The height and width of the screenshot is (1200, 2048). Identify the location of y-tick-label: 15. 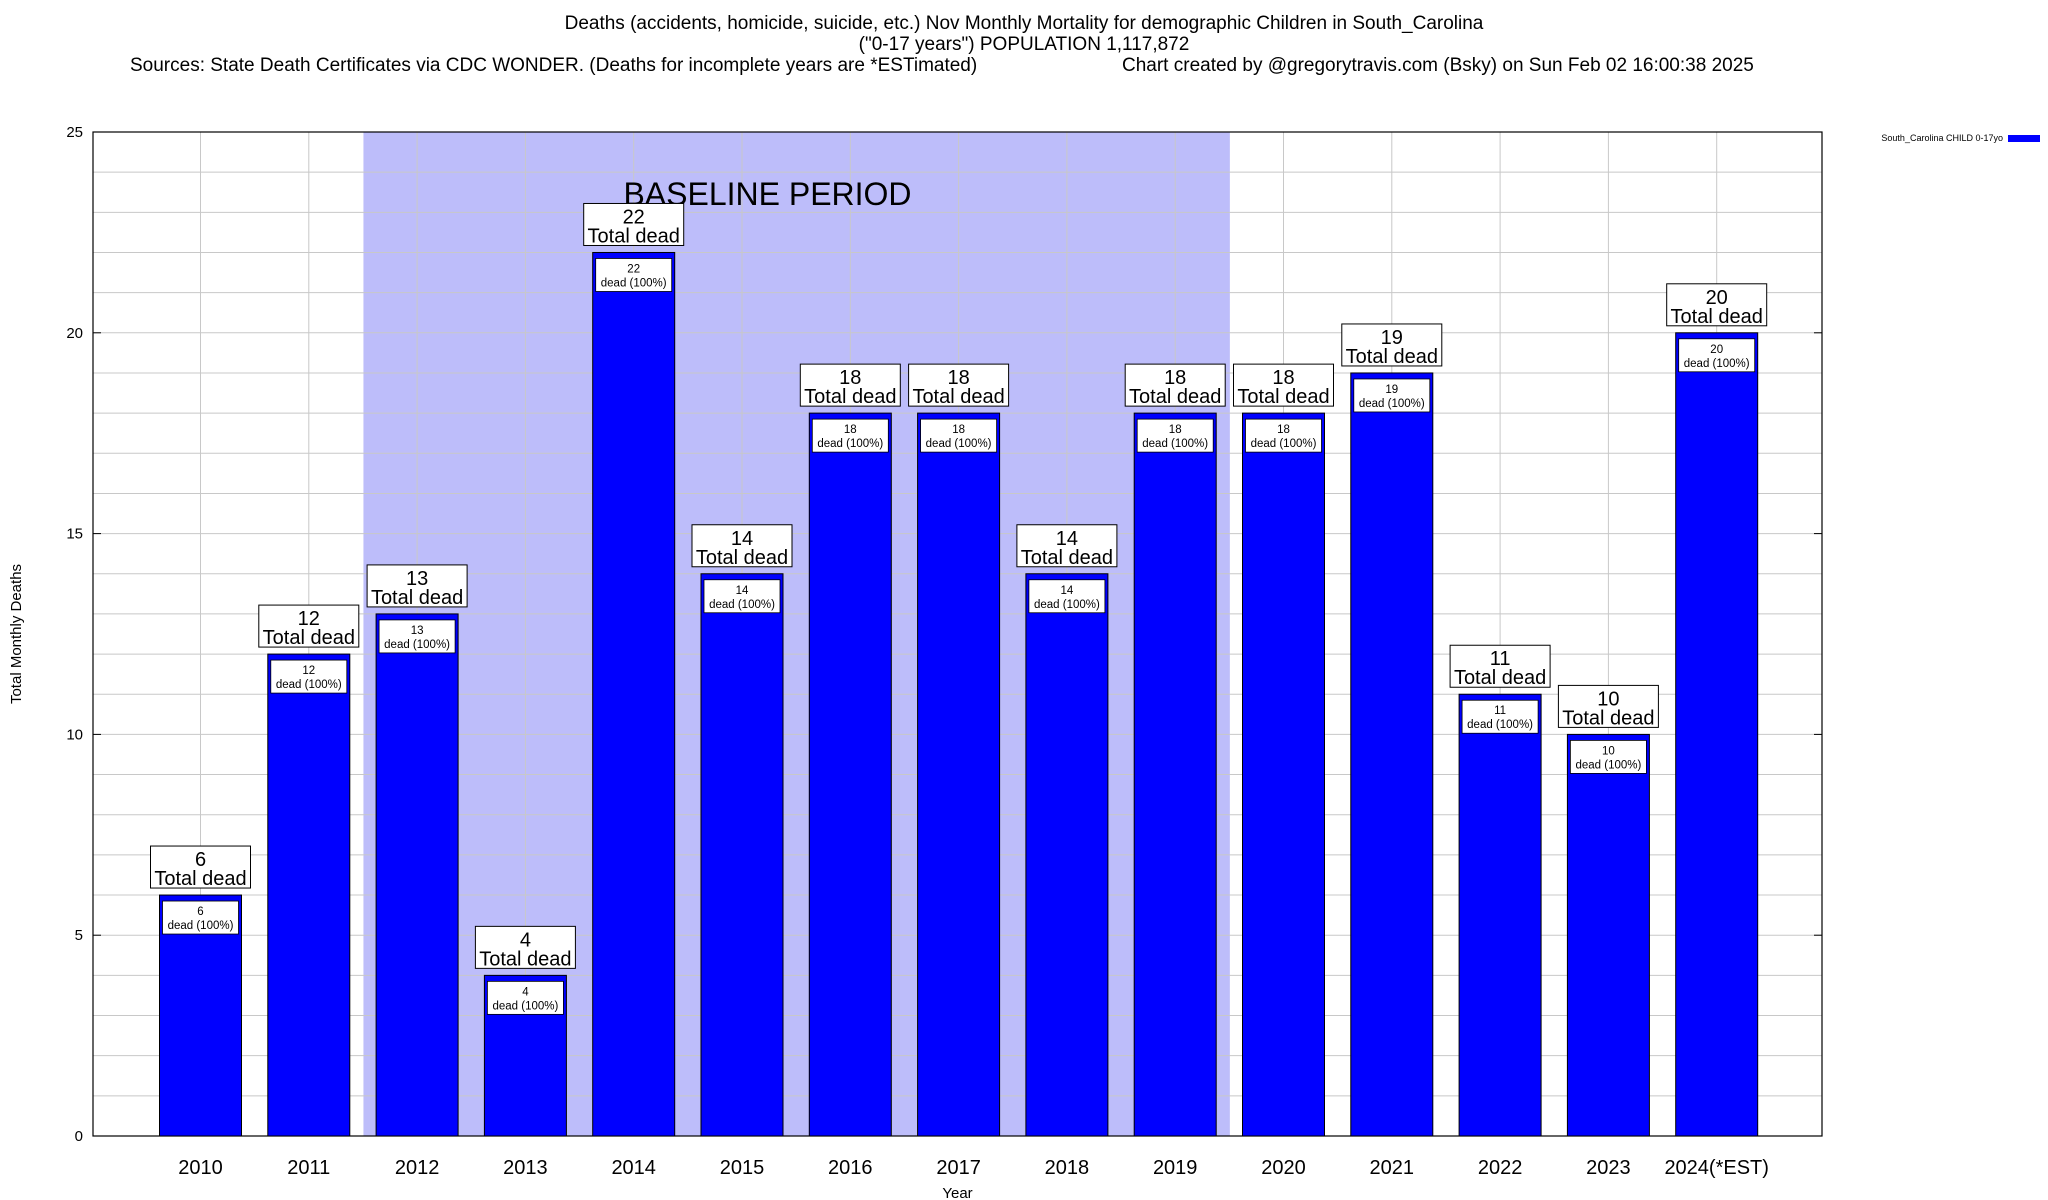
(74, 534).